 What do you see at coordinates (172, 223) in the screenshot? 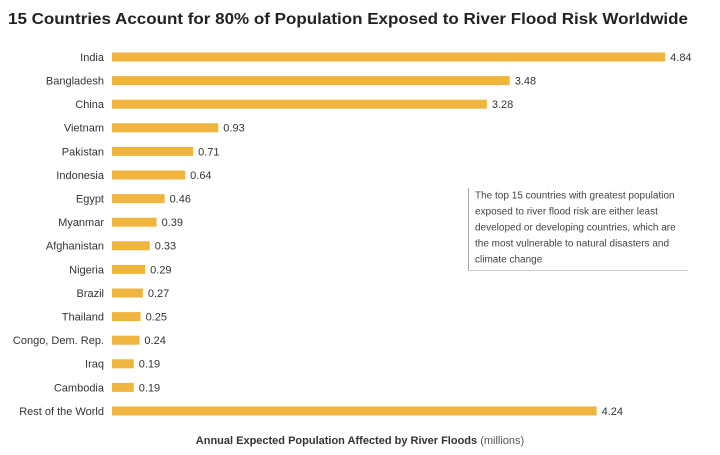
I see `value-label: 0.39` at bounding box center [172, 223].